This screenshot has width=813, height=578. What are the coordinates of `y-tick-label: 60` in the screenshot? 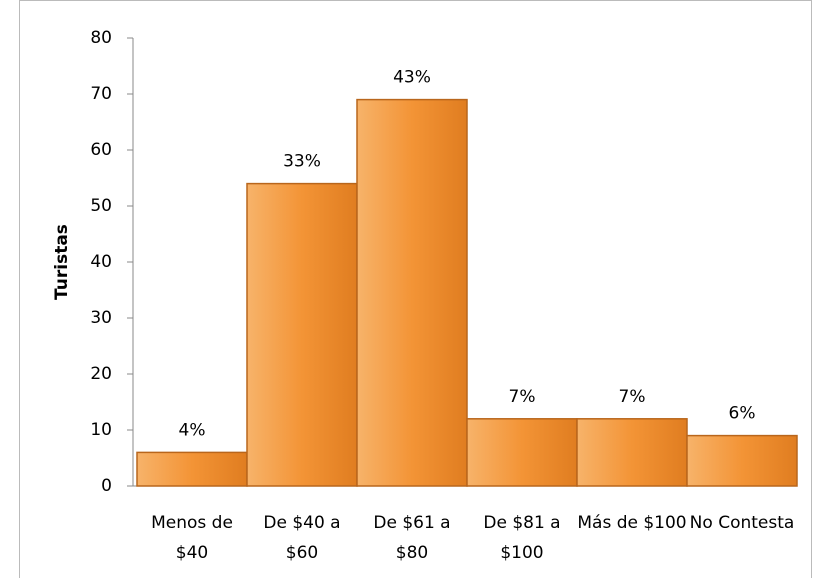 It's located at (101, 150).